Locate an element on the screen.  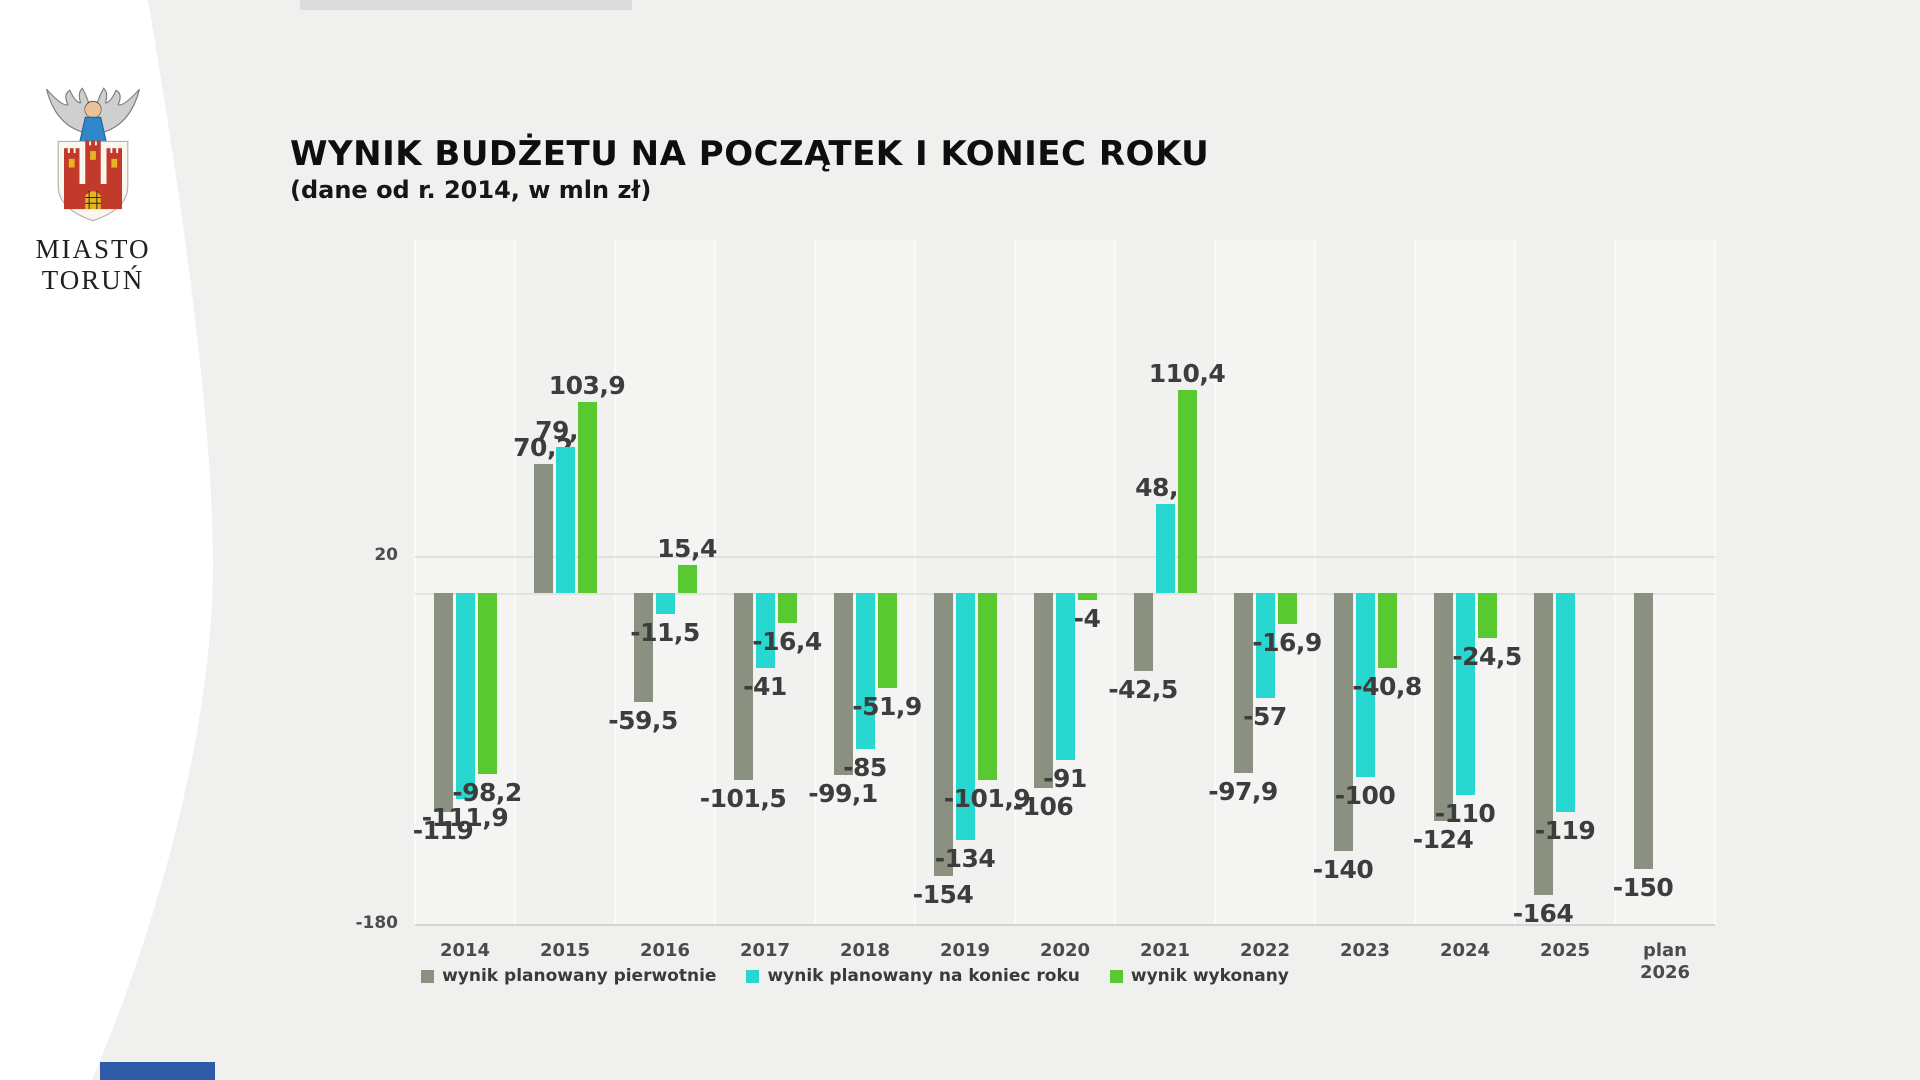
bar-value-label: -140 is located at coordinates (1343, 869).